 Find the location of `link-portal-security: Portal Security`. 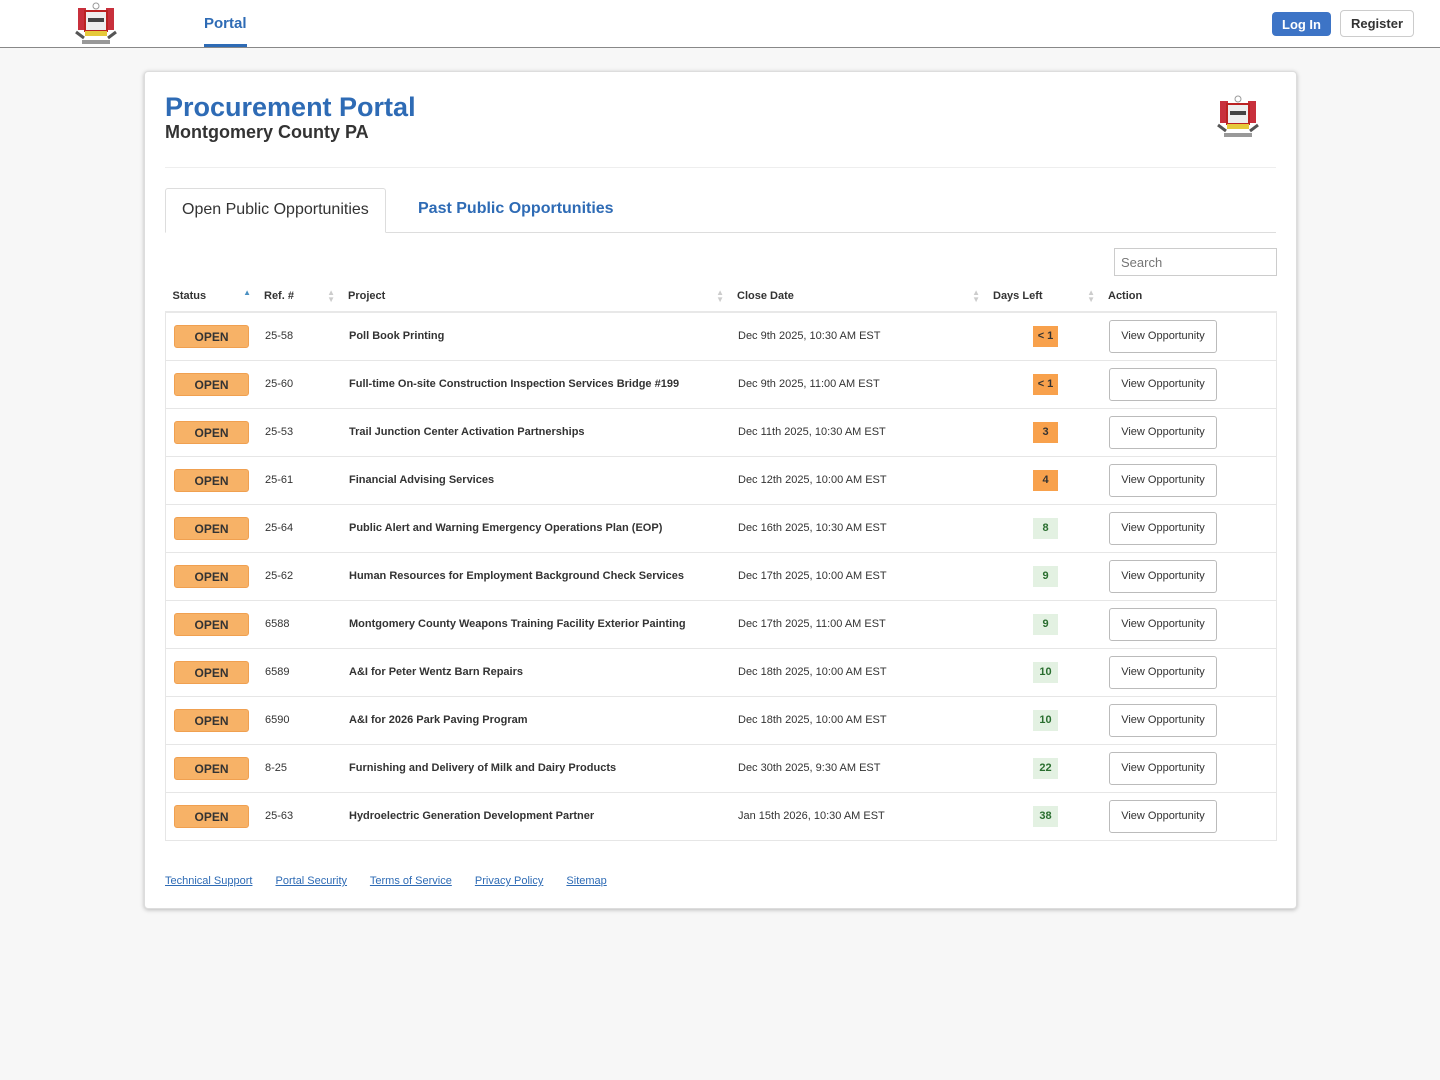

link-portal-security: Portal Security is located at coordinates (311, 881).